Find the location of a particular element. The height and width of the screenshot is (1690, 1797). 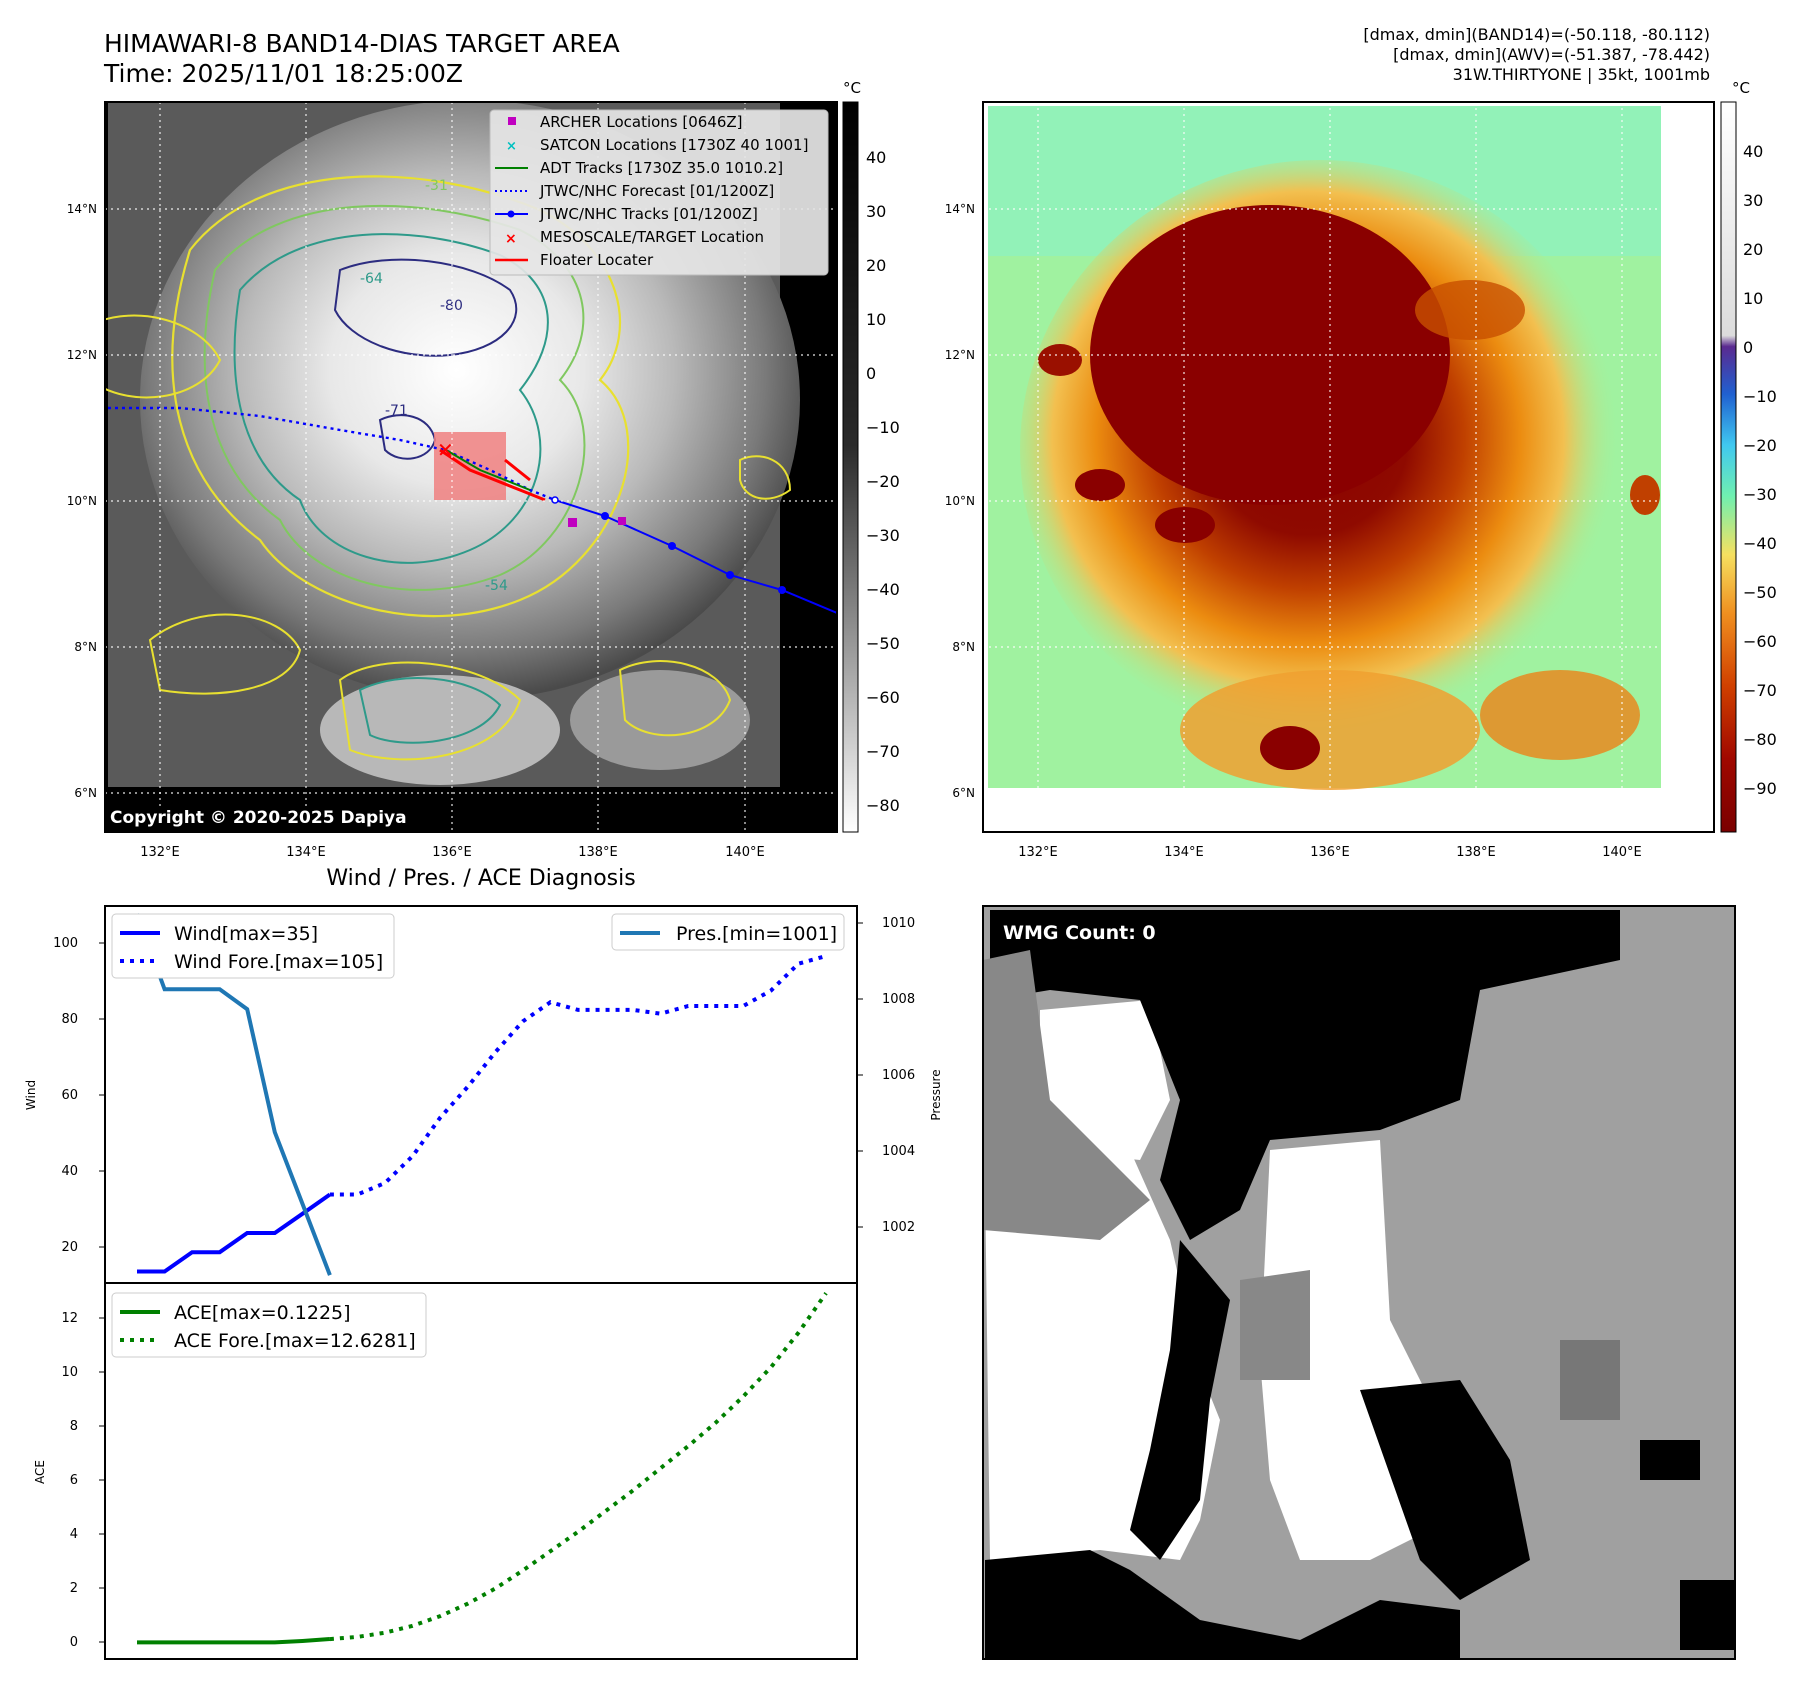

legend-label: Floater Locater is located at coordinates (597, 260).